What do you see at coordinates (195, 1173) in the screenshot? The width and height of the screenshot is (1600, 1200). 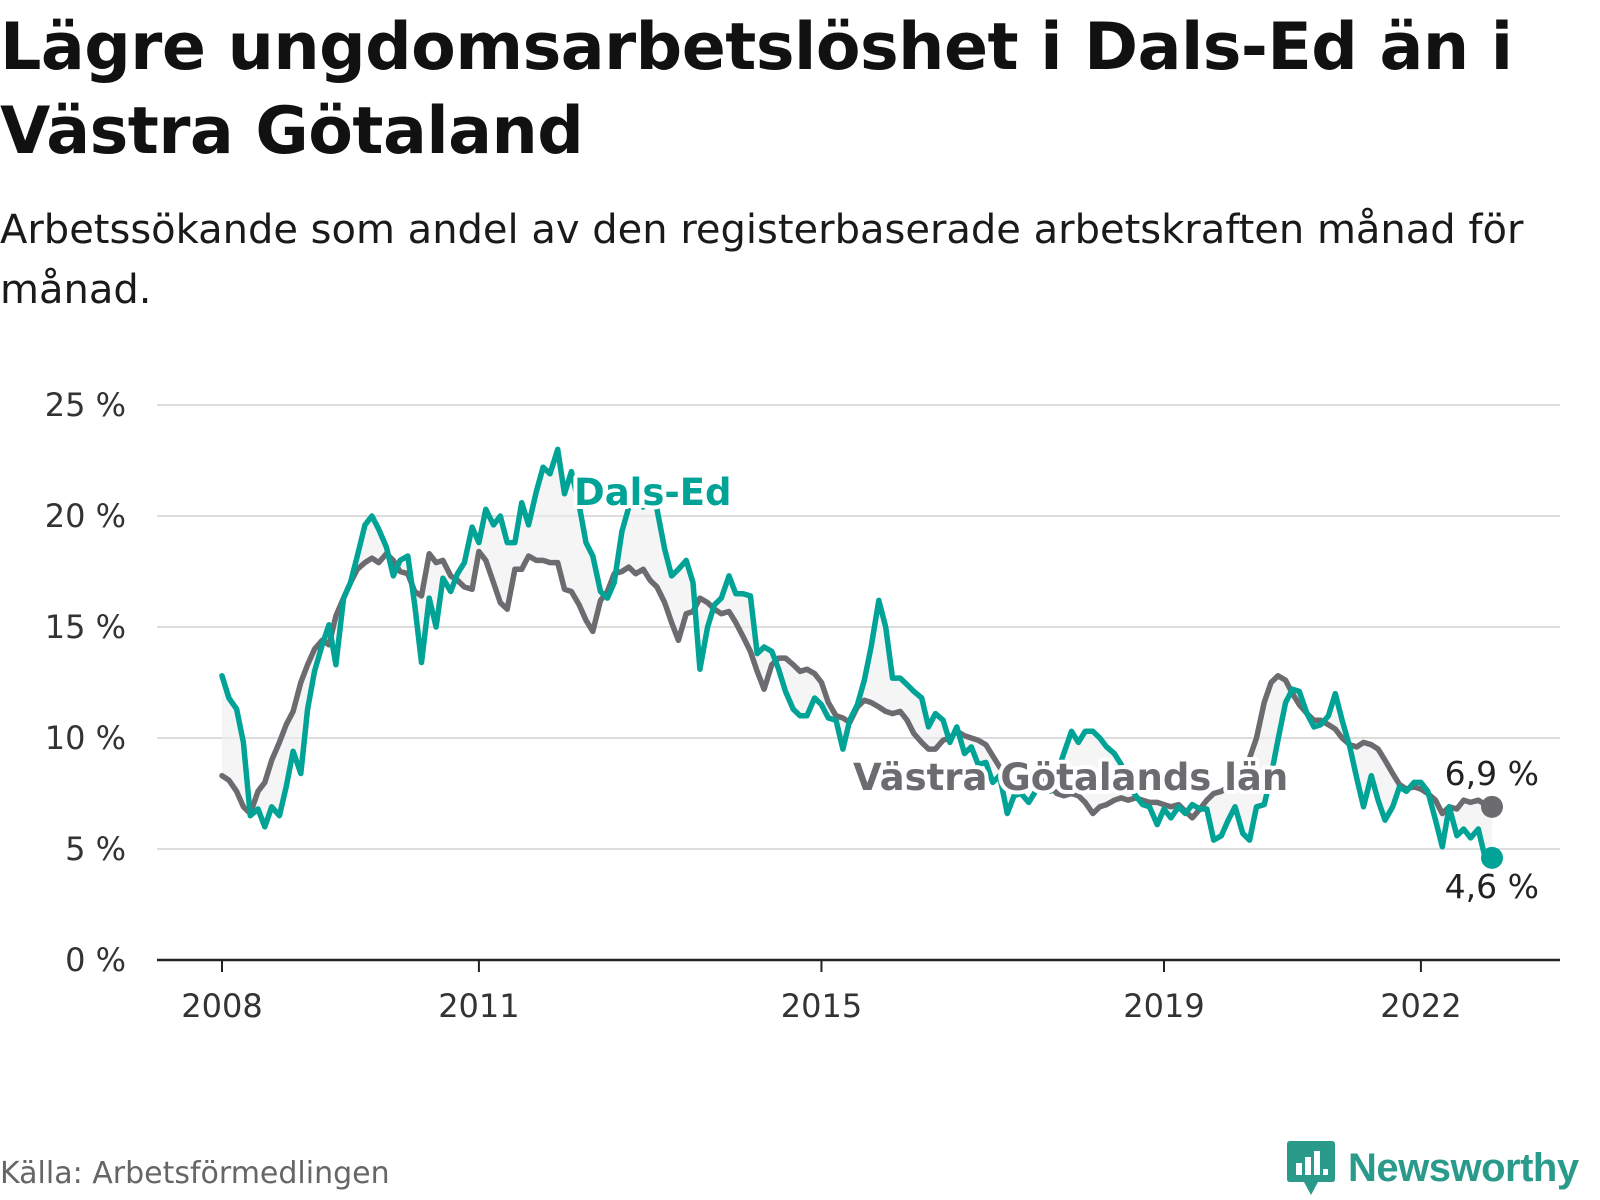 I see `source-note: Källa: Arbetsförmedlingen` at bounding box center [195, 1173].